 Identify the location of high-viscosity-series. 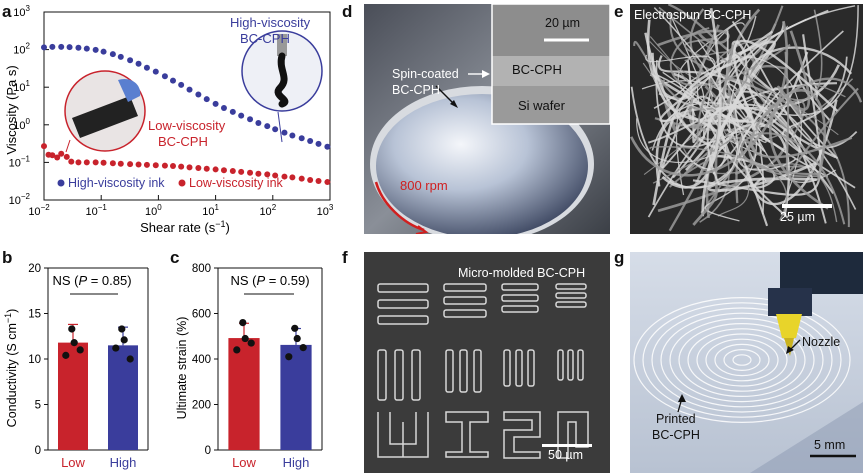
(186, 96).